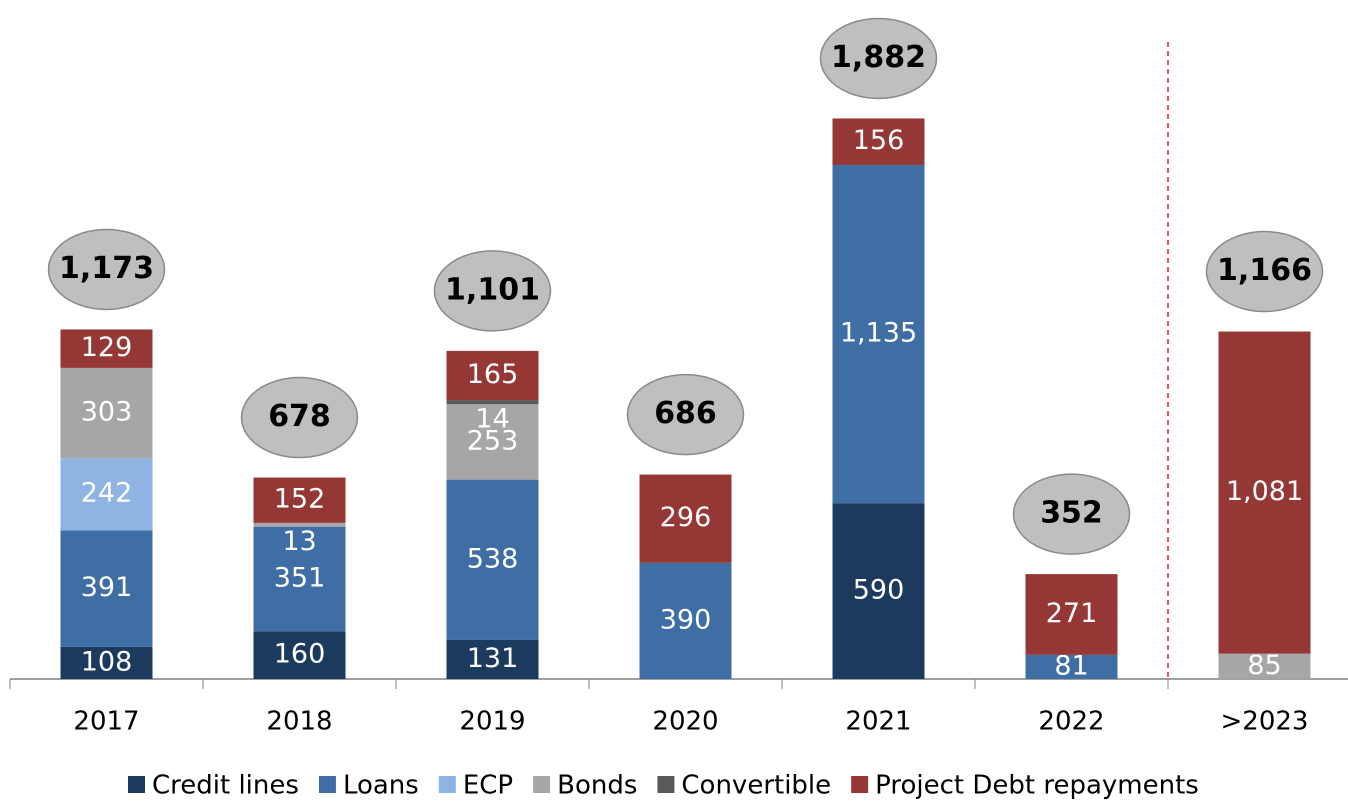  Describe the element at coordinates (299, 722) in the screenshot. I see `x-tick-label: 2018` at that location.